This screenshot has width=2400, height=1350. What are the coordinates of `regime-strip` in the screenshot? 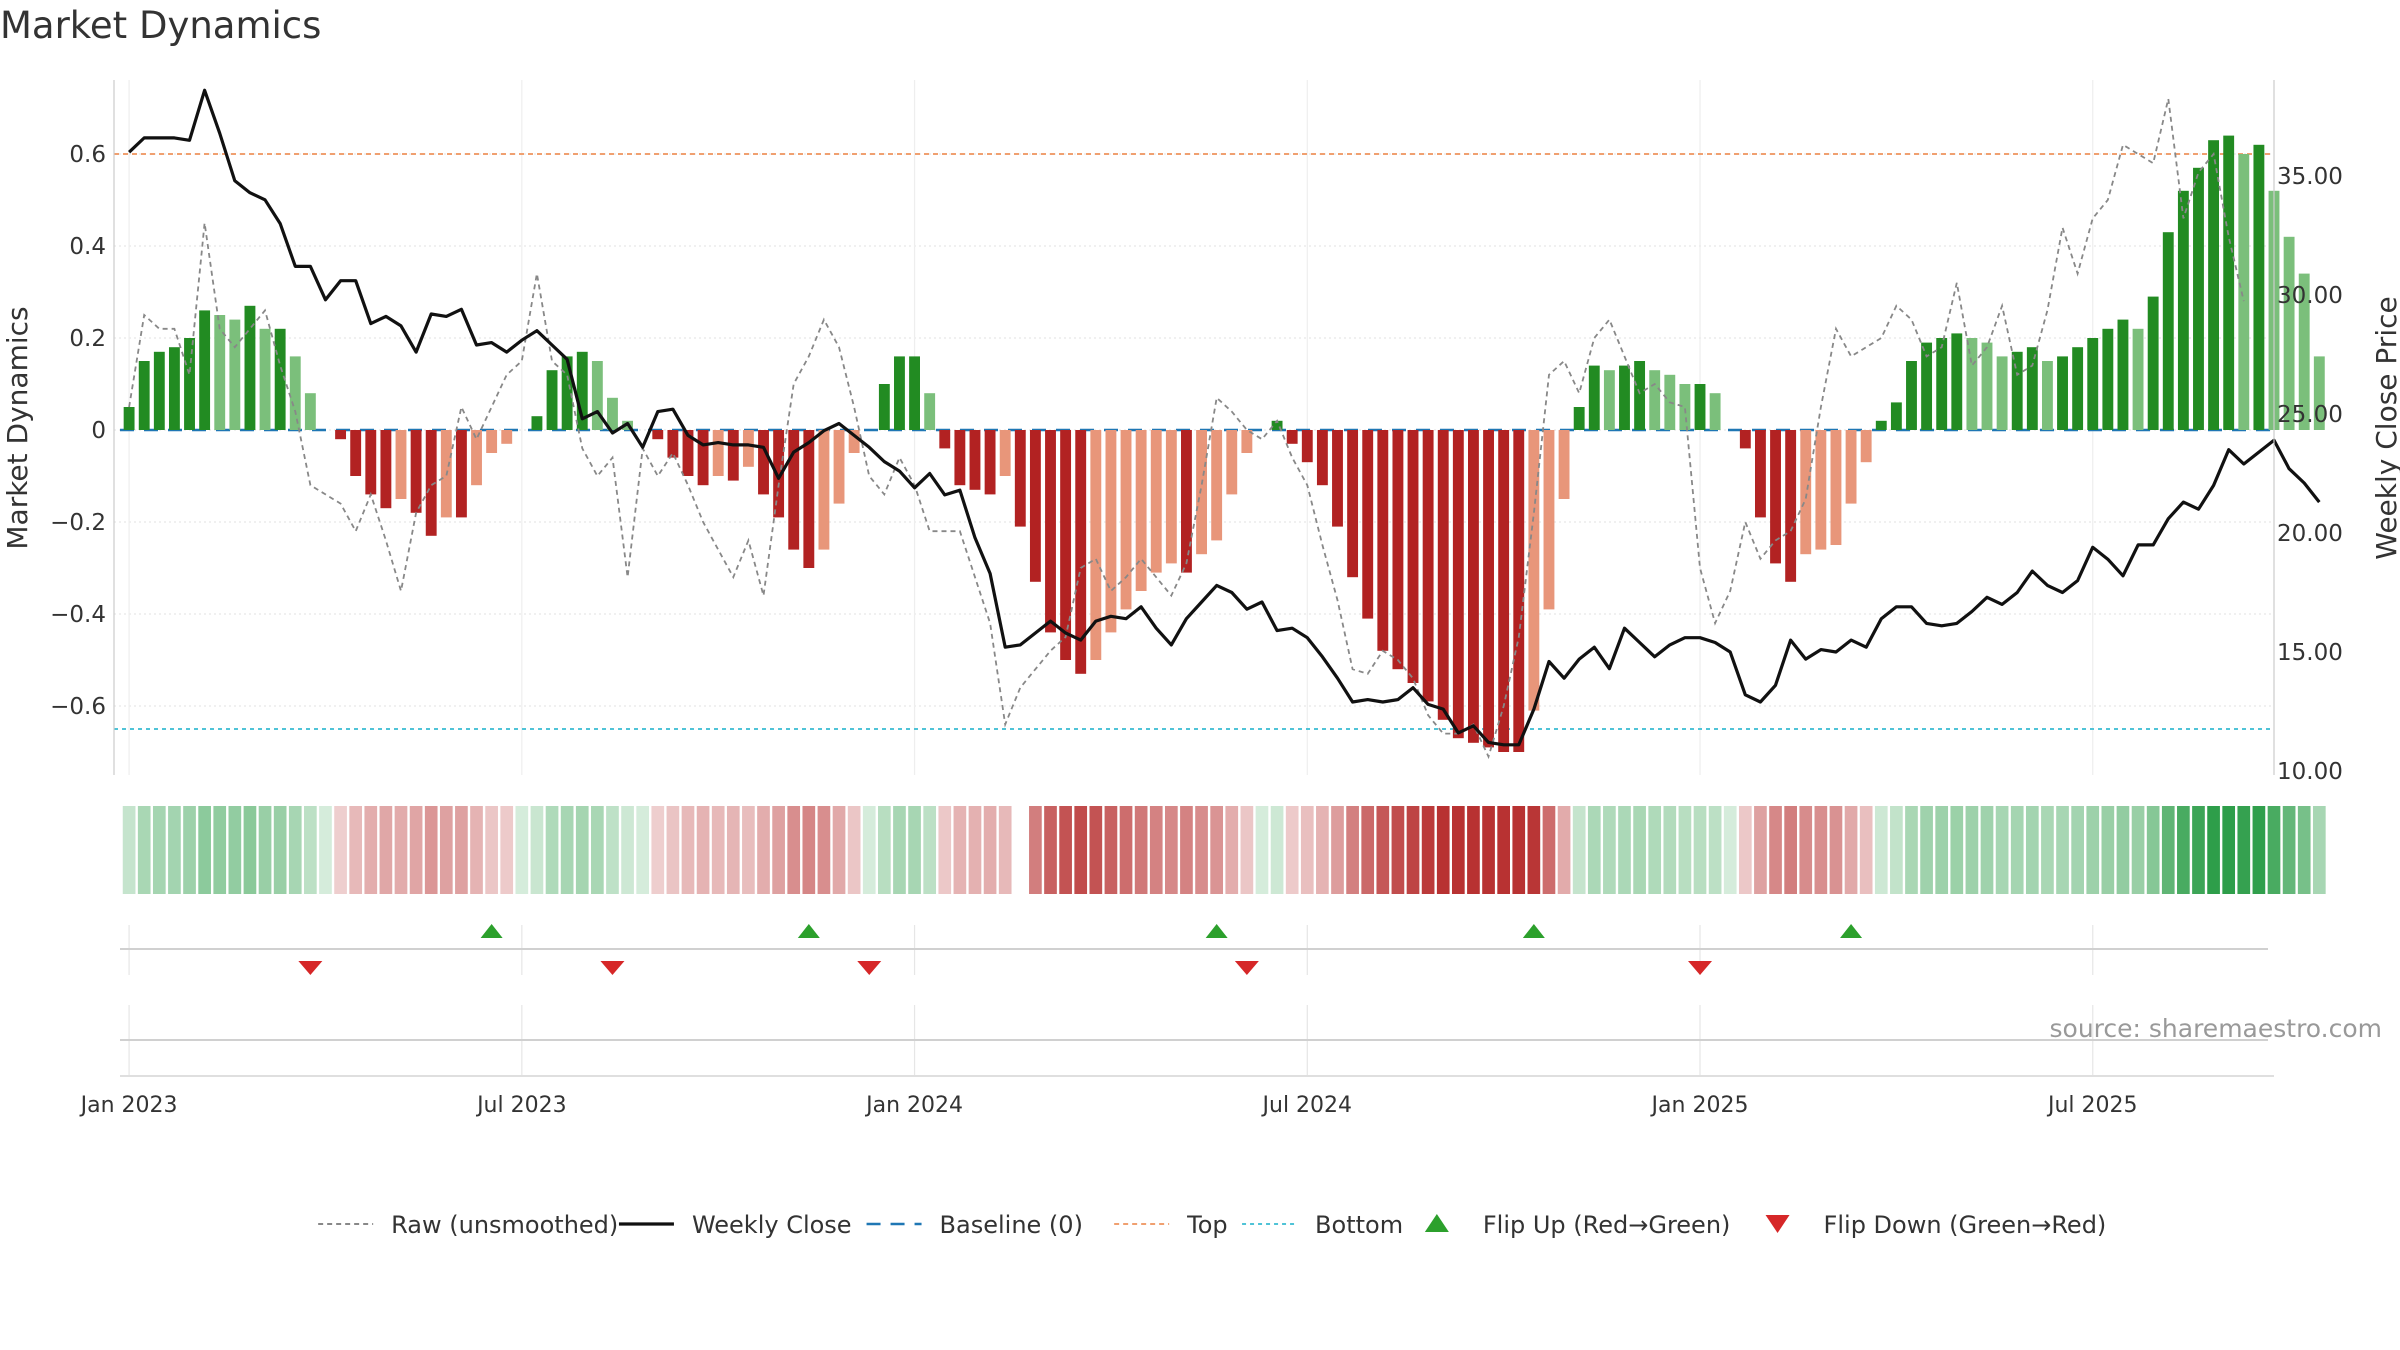 It's located at (1224, 850).